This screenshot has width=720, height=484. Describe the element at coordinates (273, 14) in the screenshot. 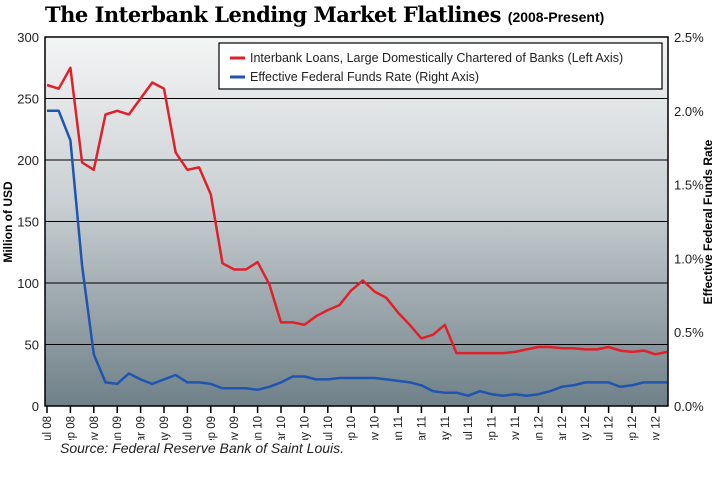

I see `title-main: The Interbank Lending Market Flatlines` at that location.